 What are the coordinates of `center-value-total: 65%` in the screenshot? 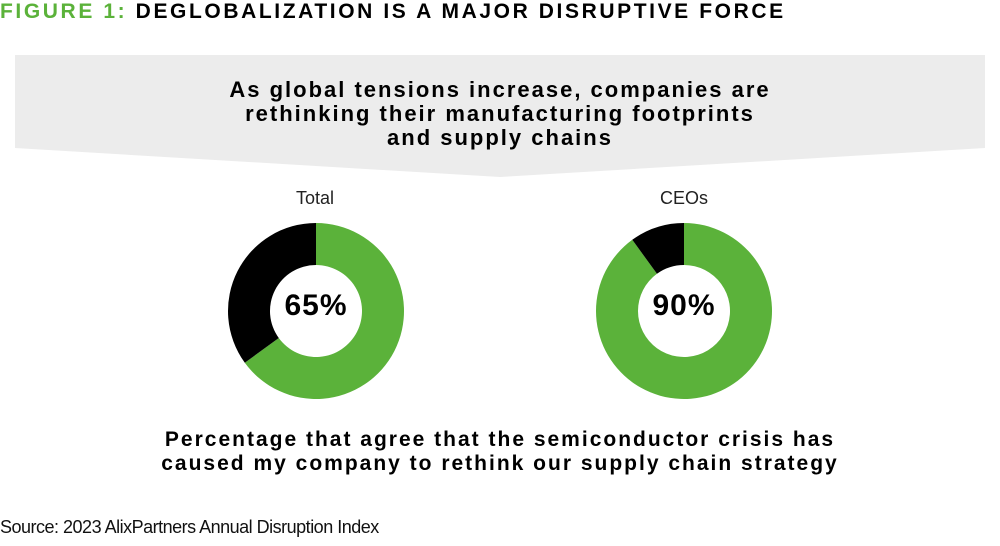 It's located at (316, 305).